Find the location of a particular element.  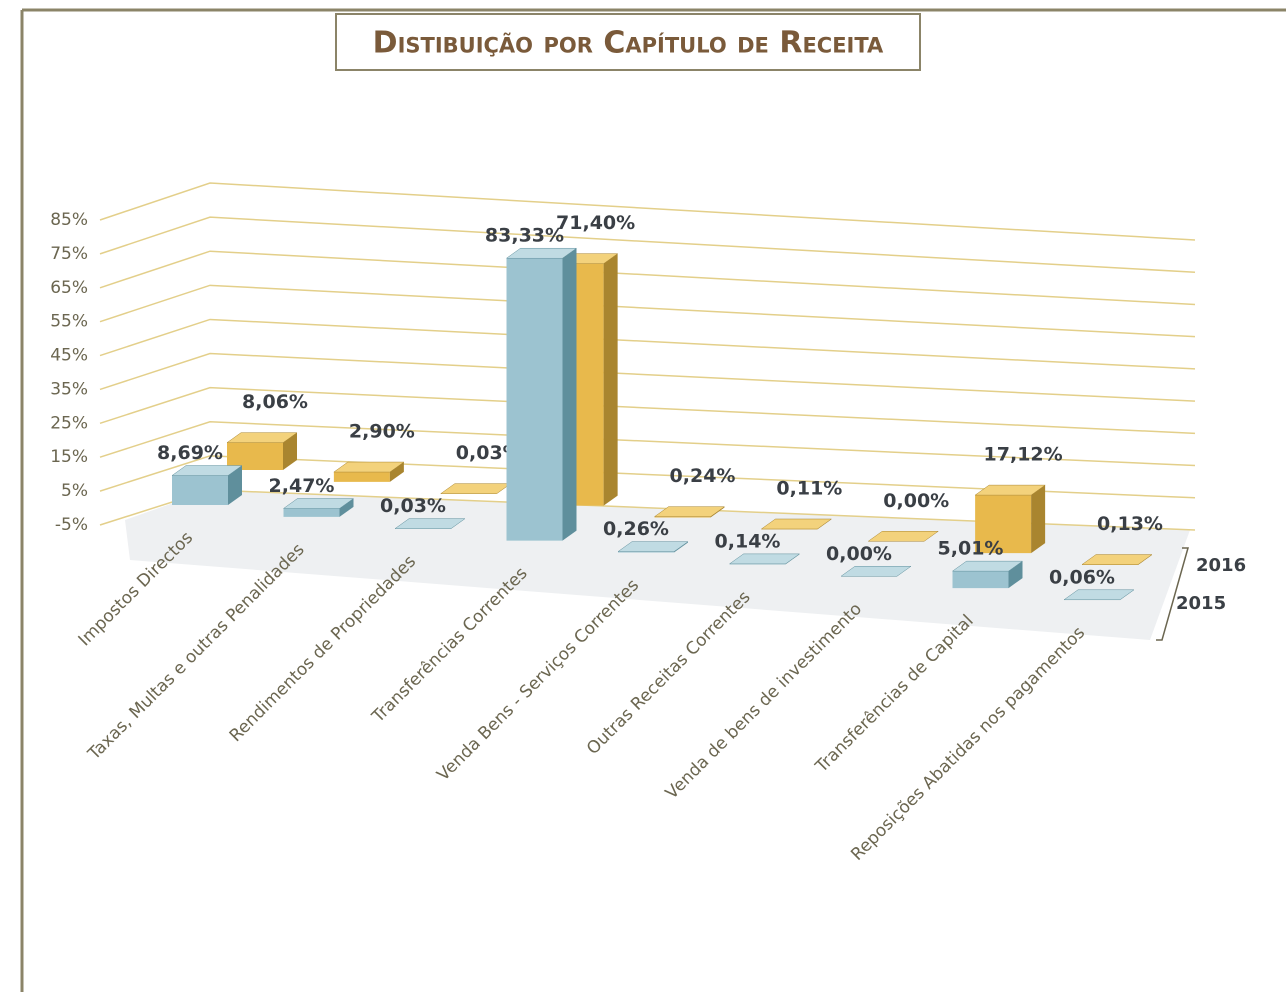

x-tick-label: Venda de bens de investimento is located at coordinates (764, 701).